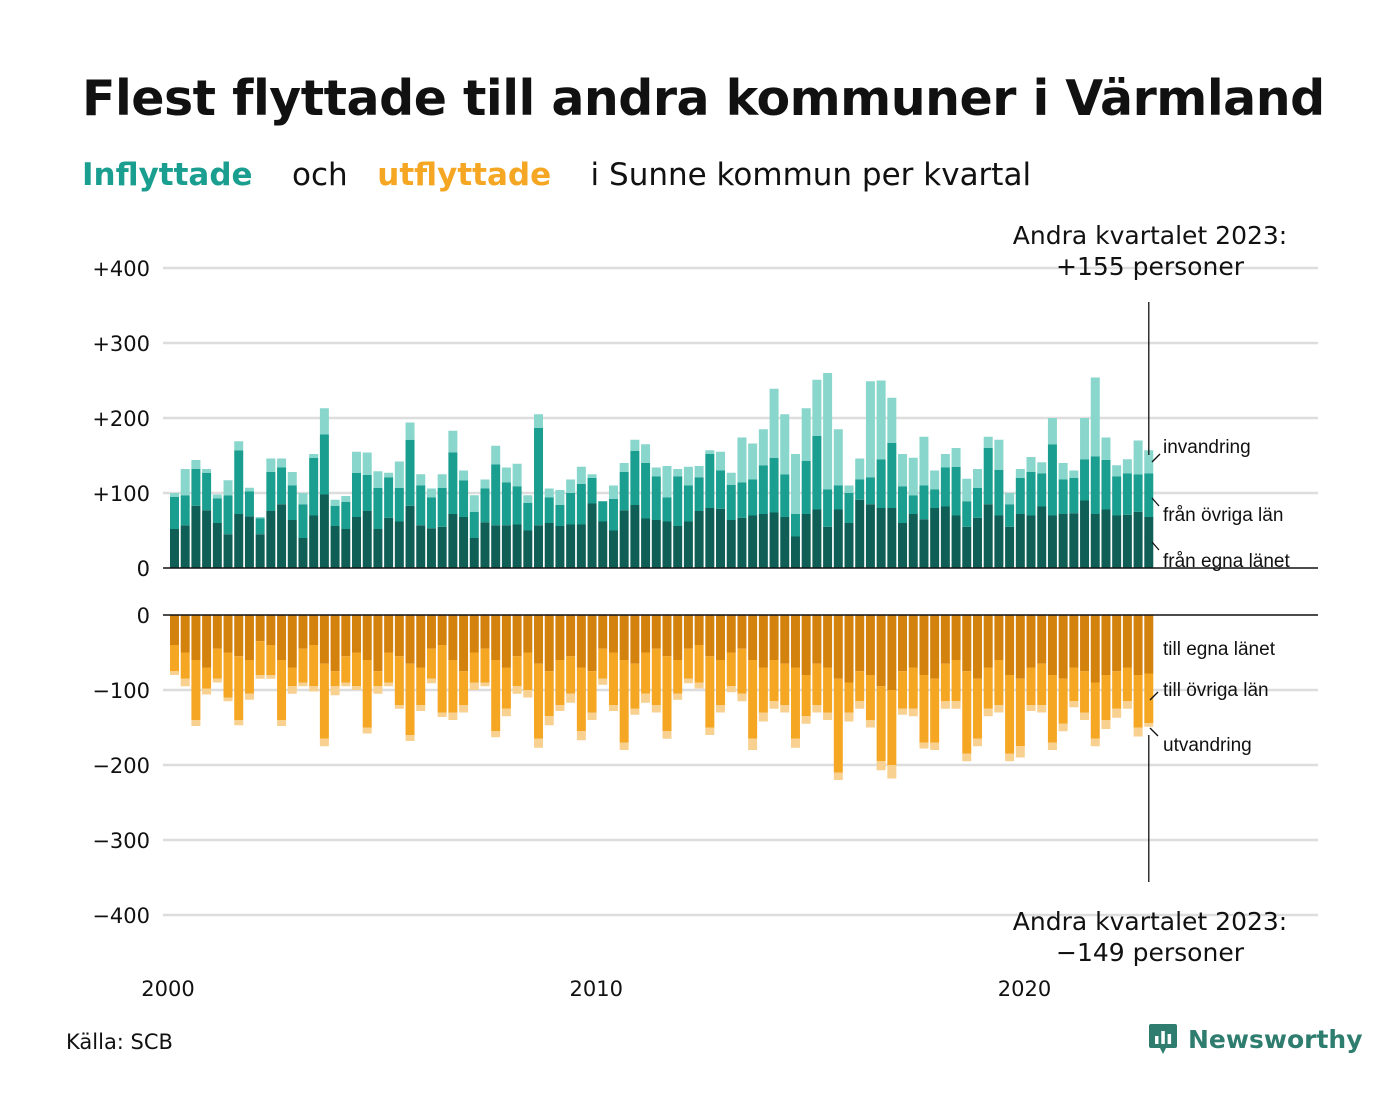  What do you see at coordinates (1255, 1039) in the screenshot?
I see `newsworthy-brand: Newsworthy` at bounding box center [1255, 1039].